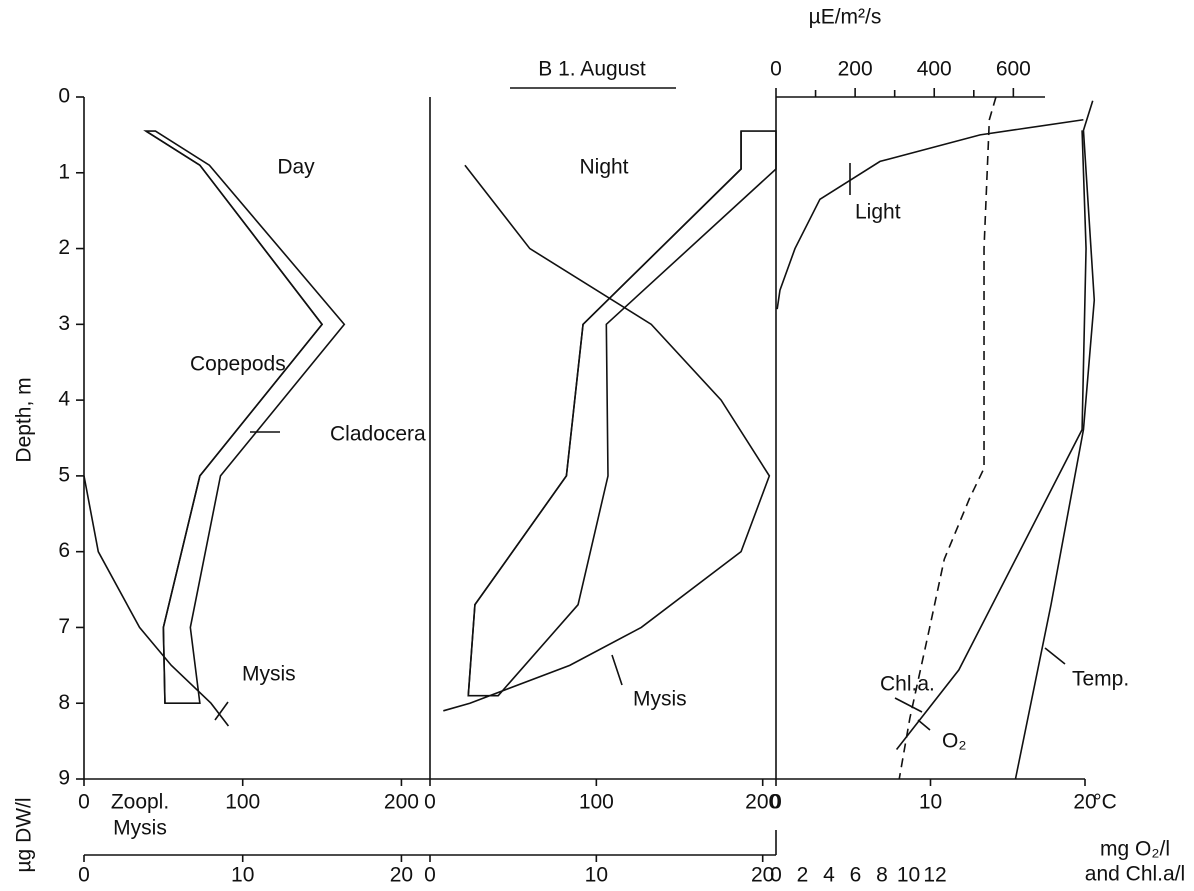  What do you see at coordinates (878, 212) in the screenshot?
I see `annotation: Light` at bounding box center [878, 212].